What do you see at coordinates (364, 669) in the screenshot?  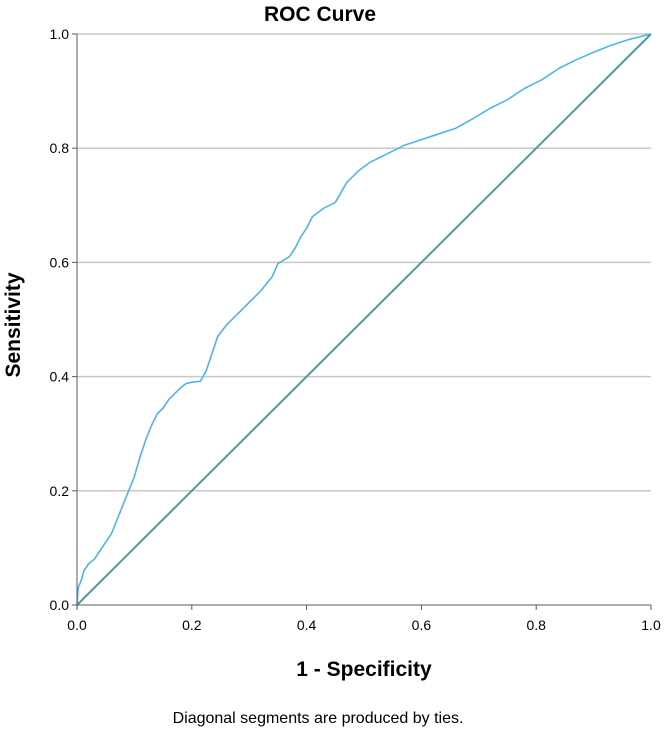 I see `x-axis-label: 1 - Specificity` at bounding box center [364, 669].